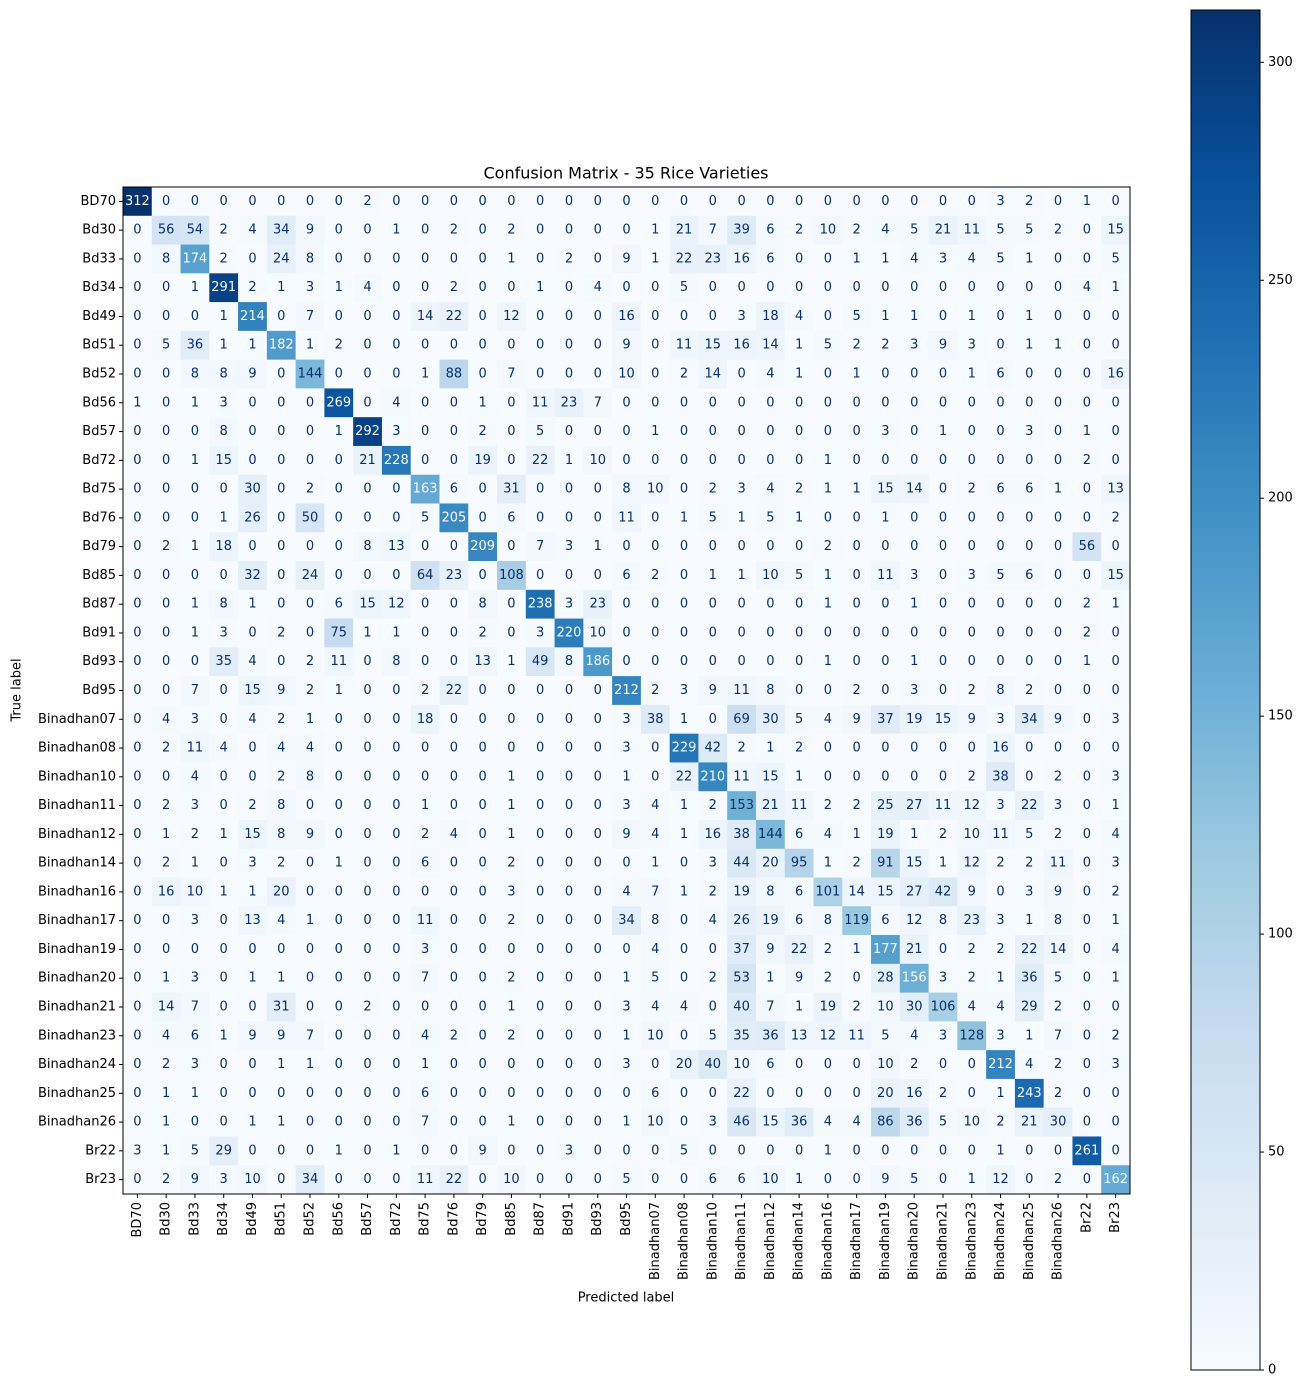  What do you see at coordinates (770, 776) in the screenshot?
I see `cell-value: 15` at bounding box center [770, 776].